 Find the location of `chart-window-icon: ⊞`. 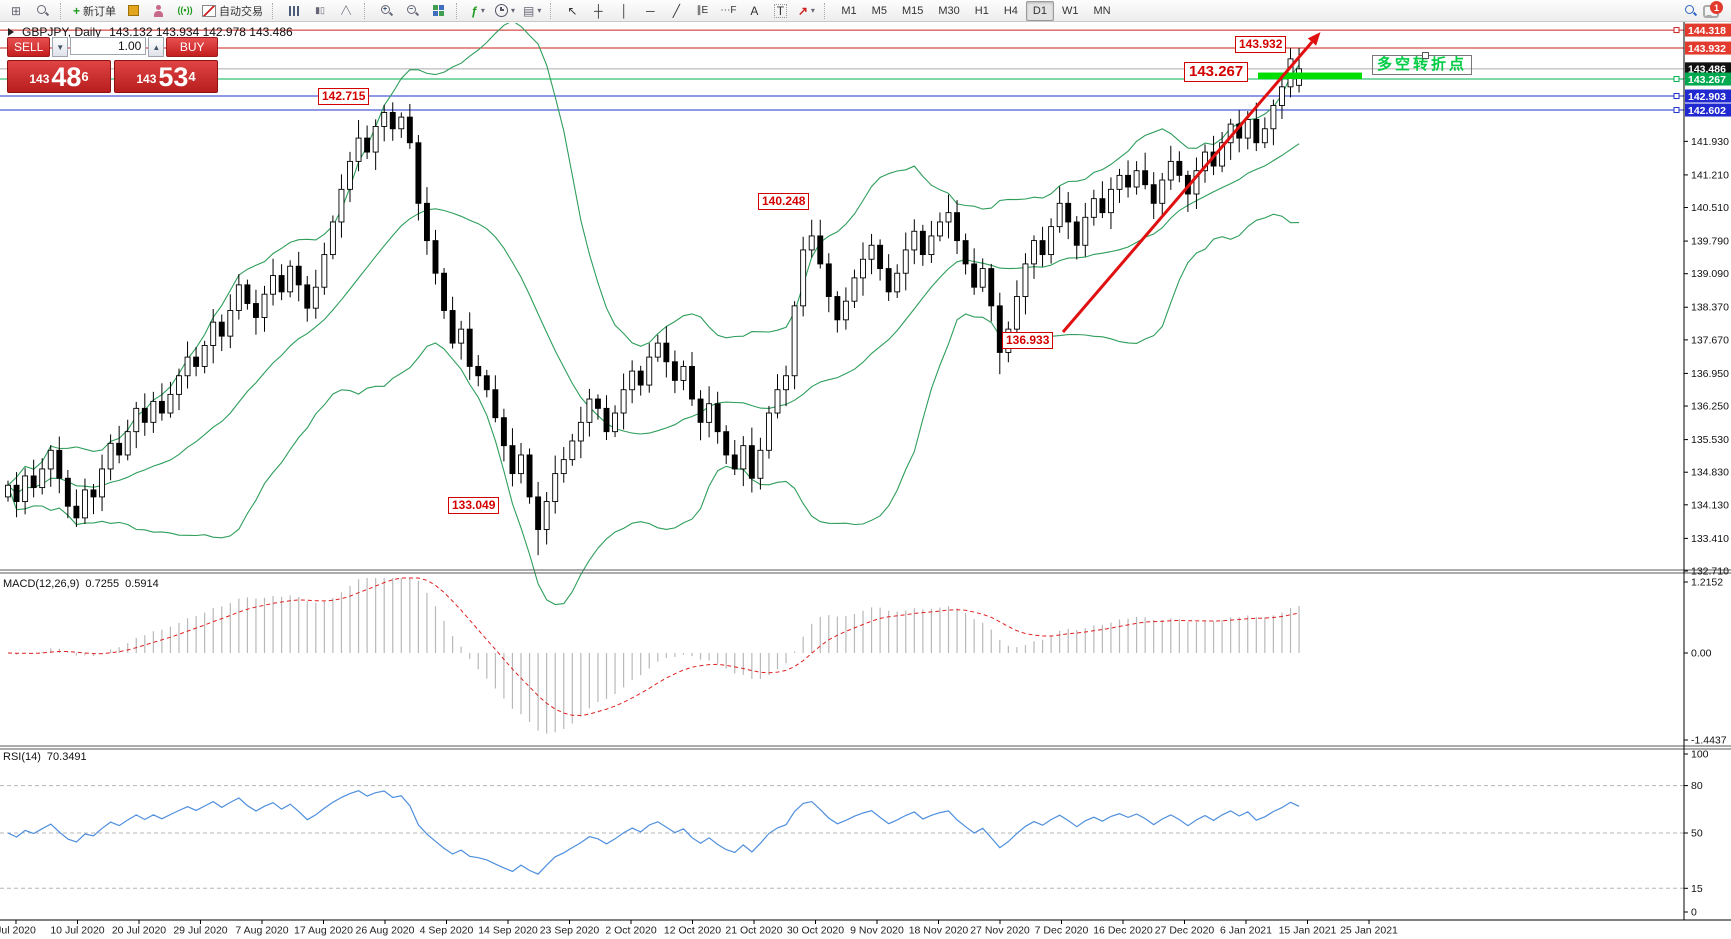

chart-window-icon: ⊞ is located at coordinates (16, 10).